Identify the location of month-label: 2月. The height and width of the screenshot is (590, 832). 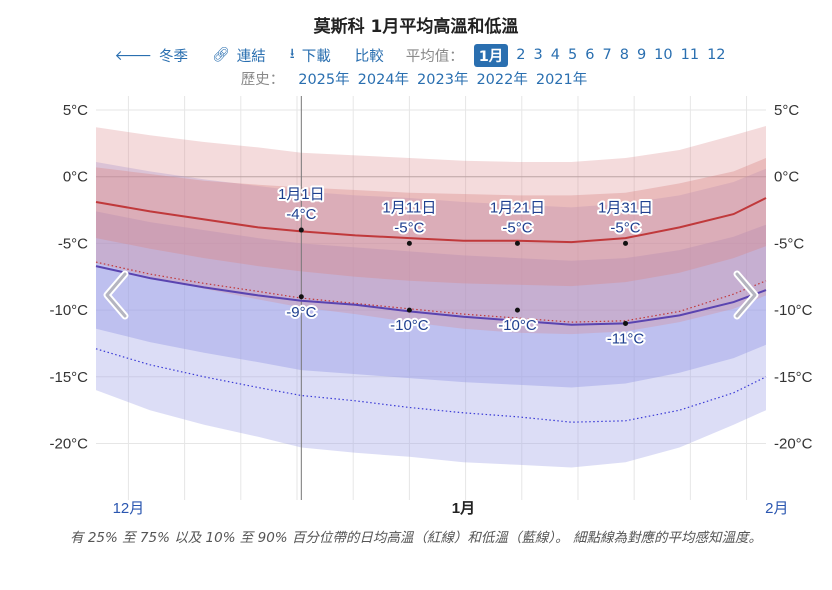
(776, 508).